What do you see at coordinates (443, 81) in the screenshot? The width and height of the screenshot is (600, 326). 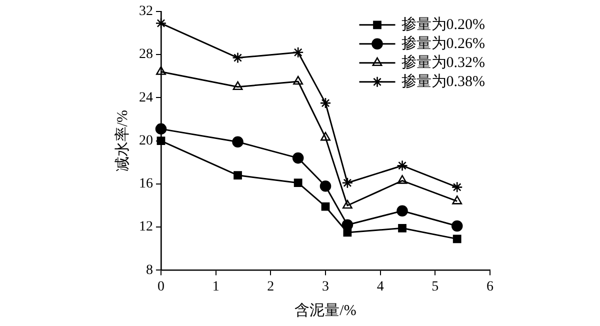 I see `legend-label: 掺量为0.38%` at bounding box center [443, 81].